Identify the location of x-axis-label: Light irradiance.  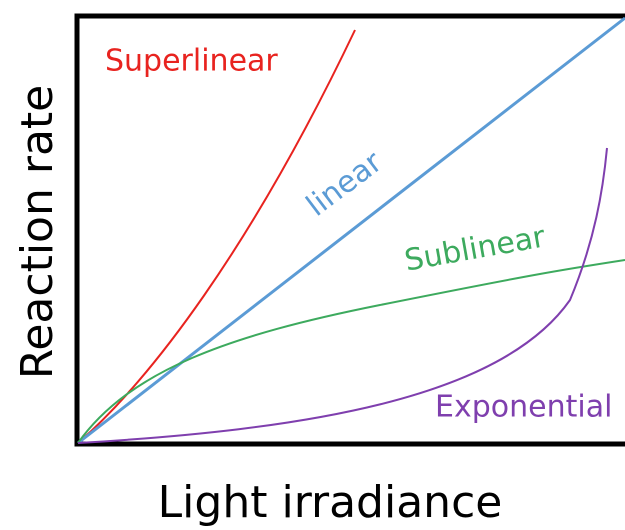
(330, 502).